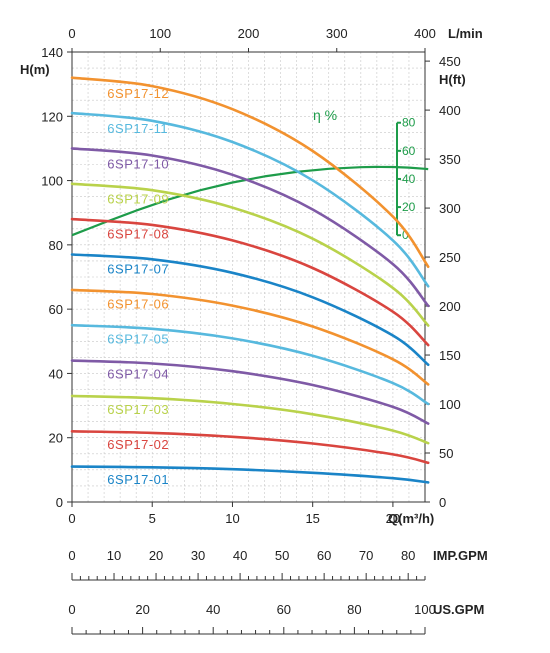 Image resolution: width=550 pixels, height=653 pixels. What do you see at coordinates (450, 404) in the screenshot?
I see `right-tick-label: 100` at bounding box center [450, 404].